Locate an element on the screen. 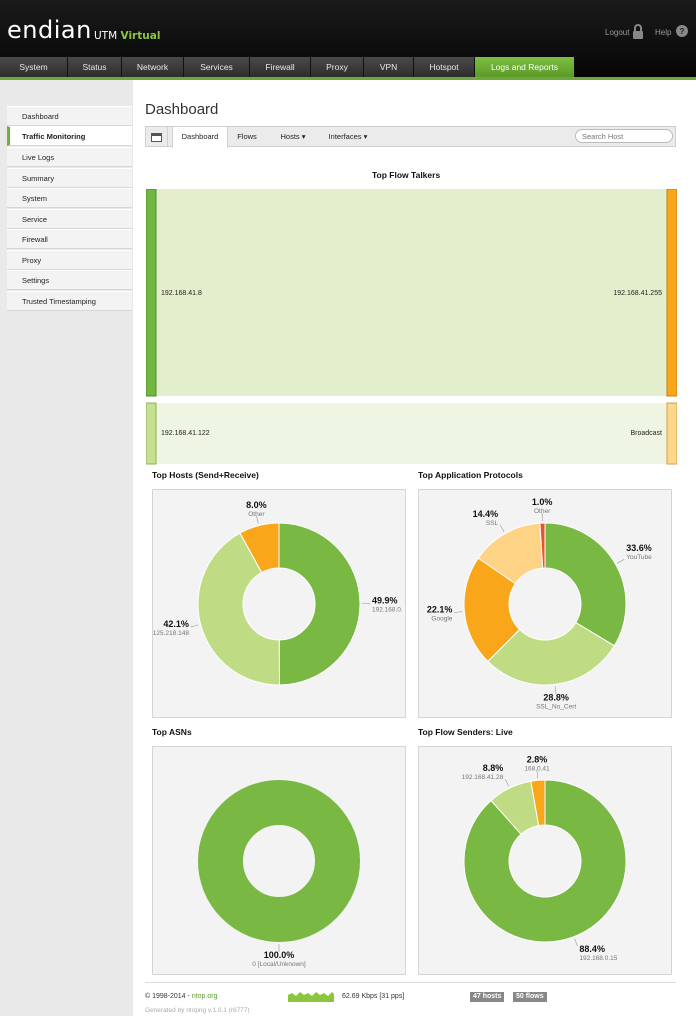  pie-value-label: 28.8% is located at coordinates (556, 697).